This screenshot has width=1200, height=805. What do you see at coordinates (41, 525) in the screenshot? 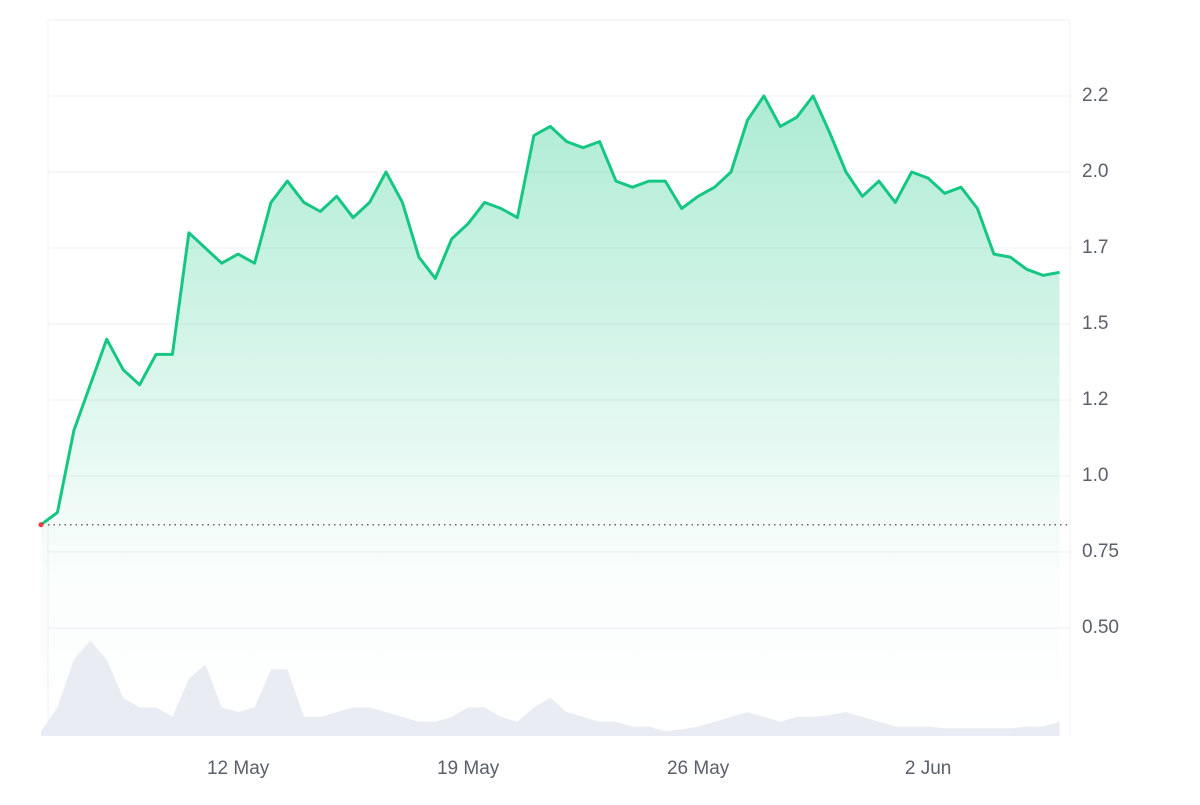
I see `start-dot` at bounding box center [41, 525].